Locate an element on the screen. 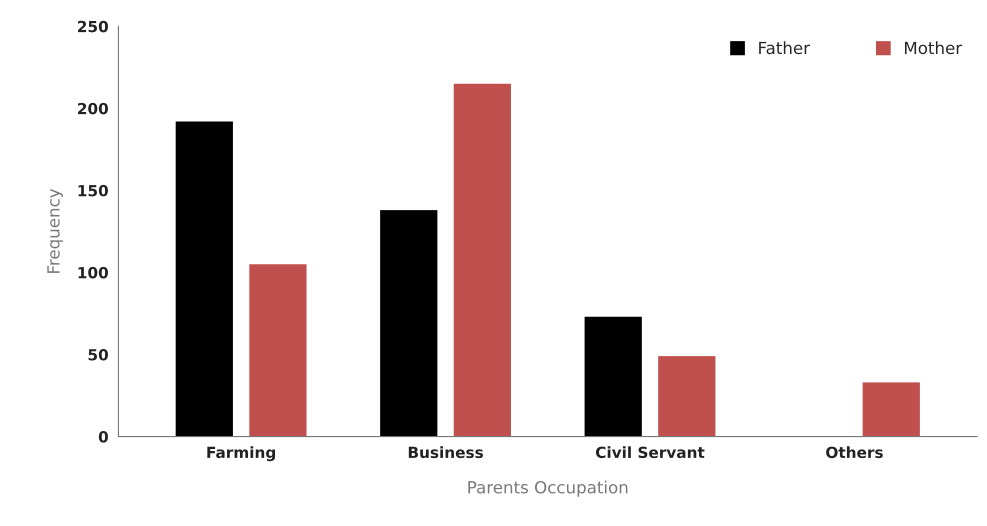 Image resolution: width=987 pixels, height=526 pixels. x-tick-label: Others is located at coordinates (854, 452).